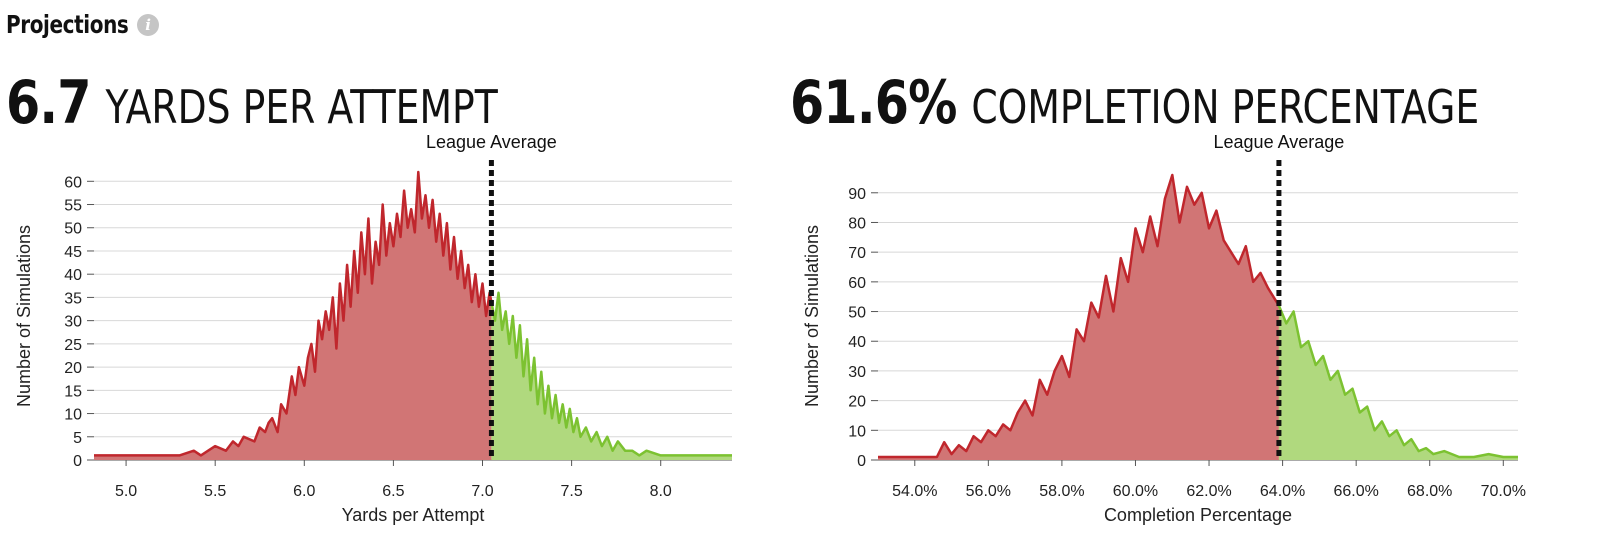 The height and width of the screenshot is (545, 1600). What do you see at coordinates (1429, 491) in the screenshot?
I see `x-tick-label: 68.0%` at bounding box center [1429, 491].